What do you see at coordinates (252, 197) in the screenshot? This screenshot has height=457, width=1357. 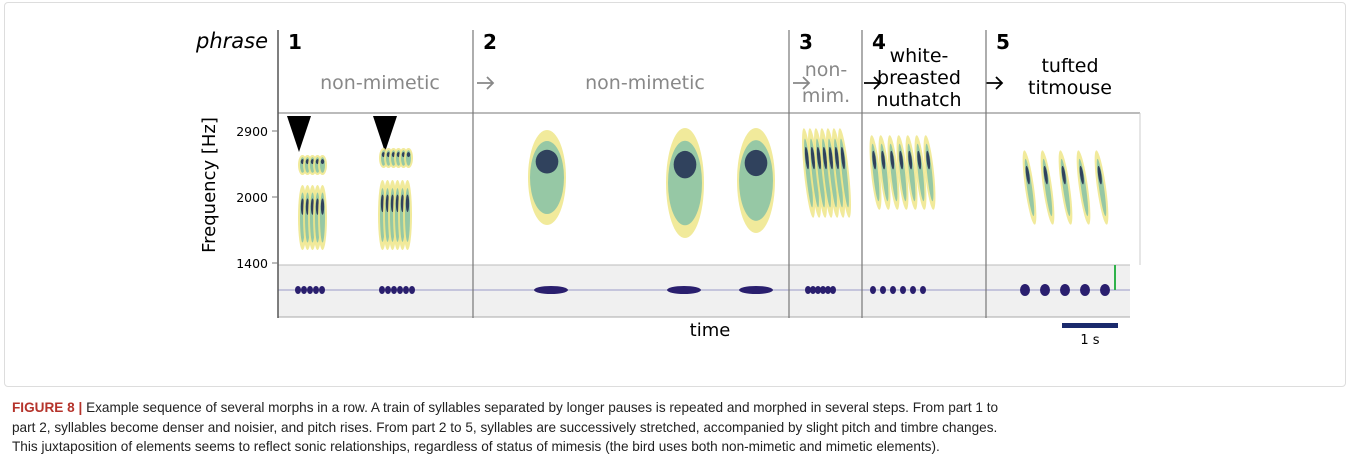 I see `y-tick-label: 2000` at bounding box center [252, 197].